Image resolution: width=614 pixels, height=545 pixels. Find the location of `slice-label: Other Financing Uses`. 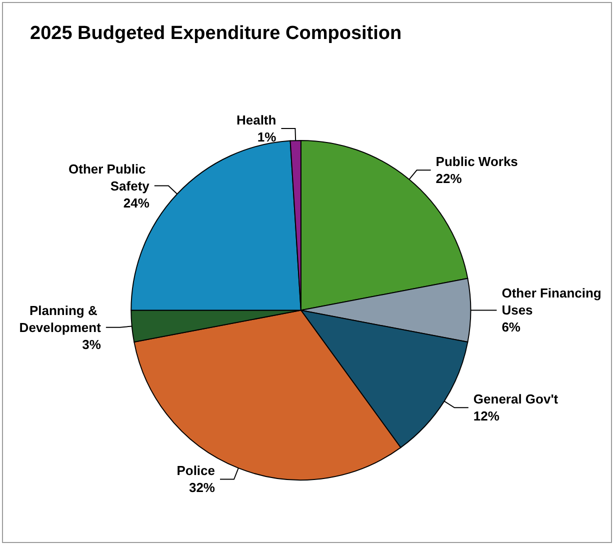

slice-label: Other Financing Uses is located at coordinates (553, 302).